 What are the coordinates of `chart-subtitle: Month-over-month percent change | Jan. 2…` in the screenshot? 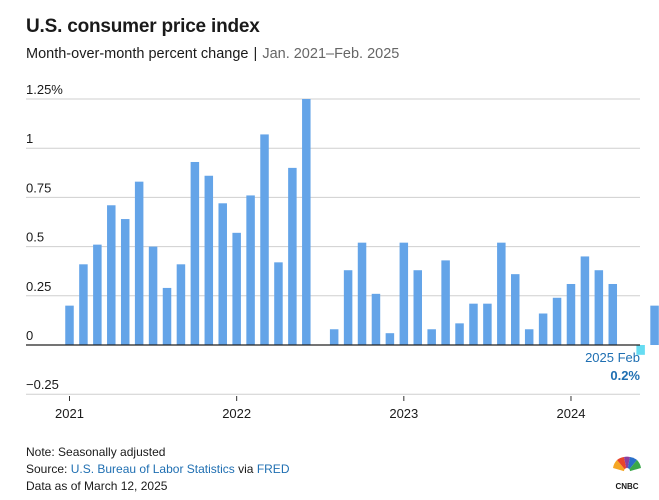 It's located at (212, 54).